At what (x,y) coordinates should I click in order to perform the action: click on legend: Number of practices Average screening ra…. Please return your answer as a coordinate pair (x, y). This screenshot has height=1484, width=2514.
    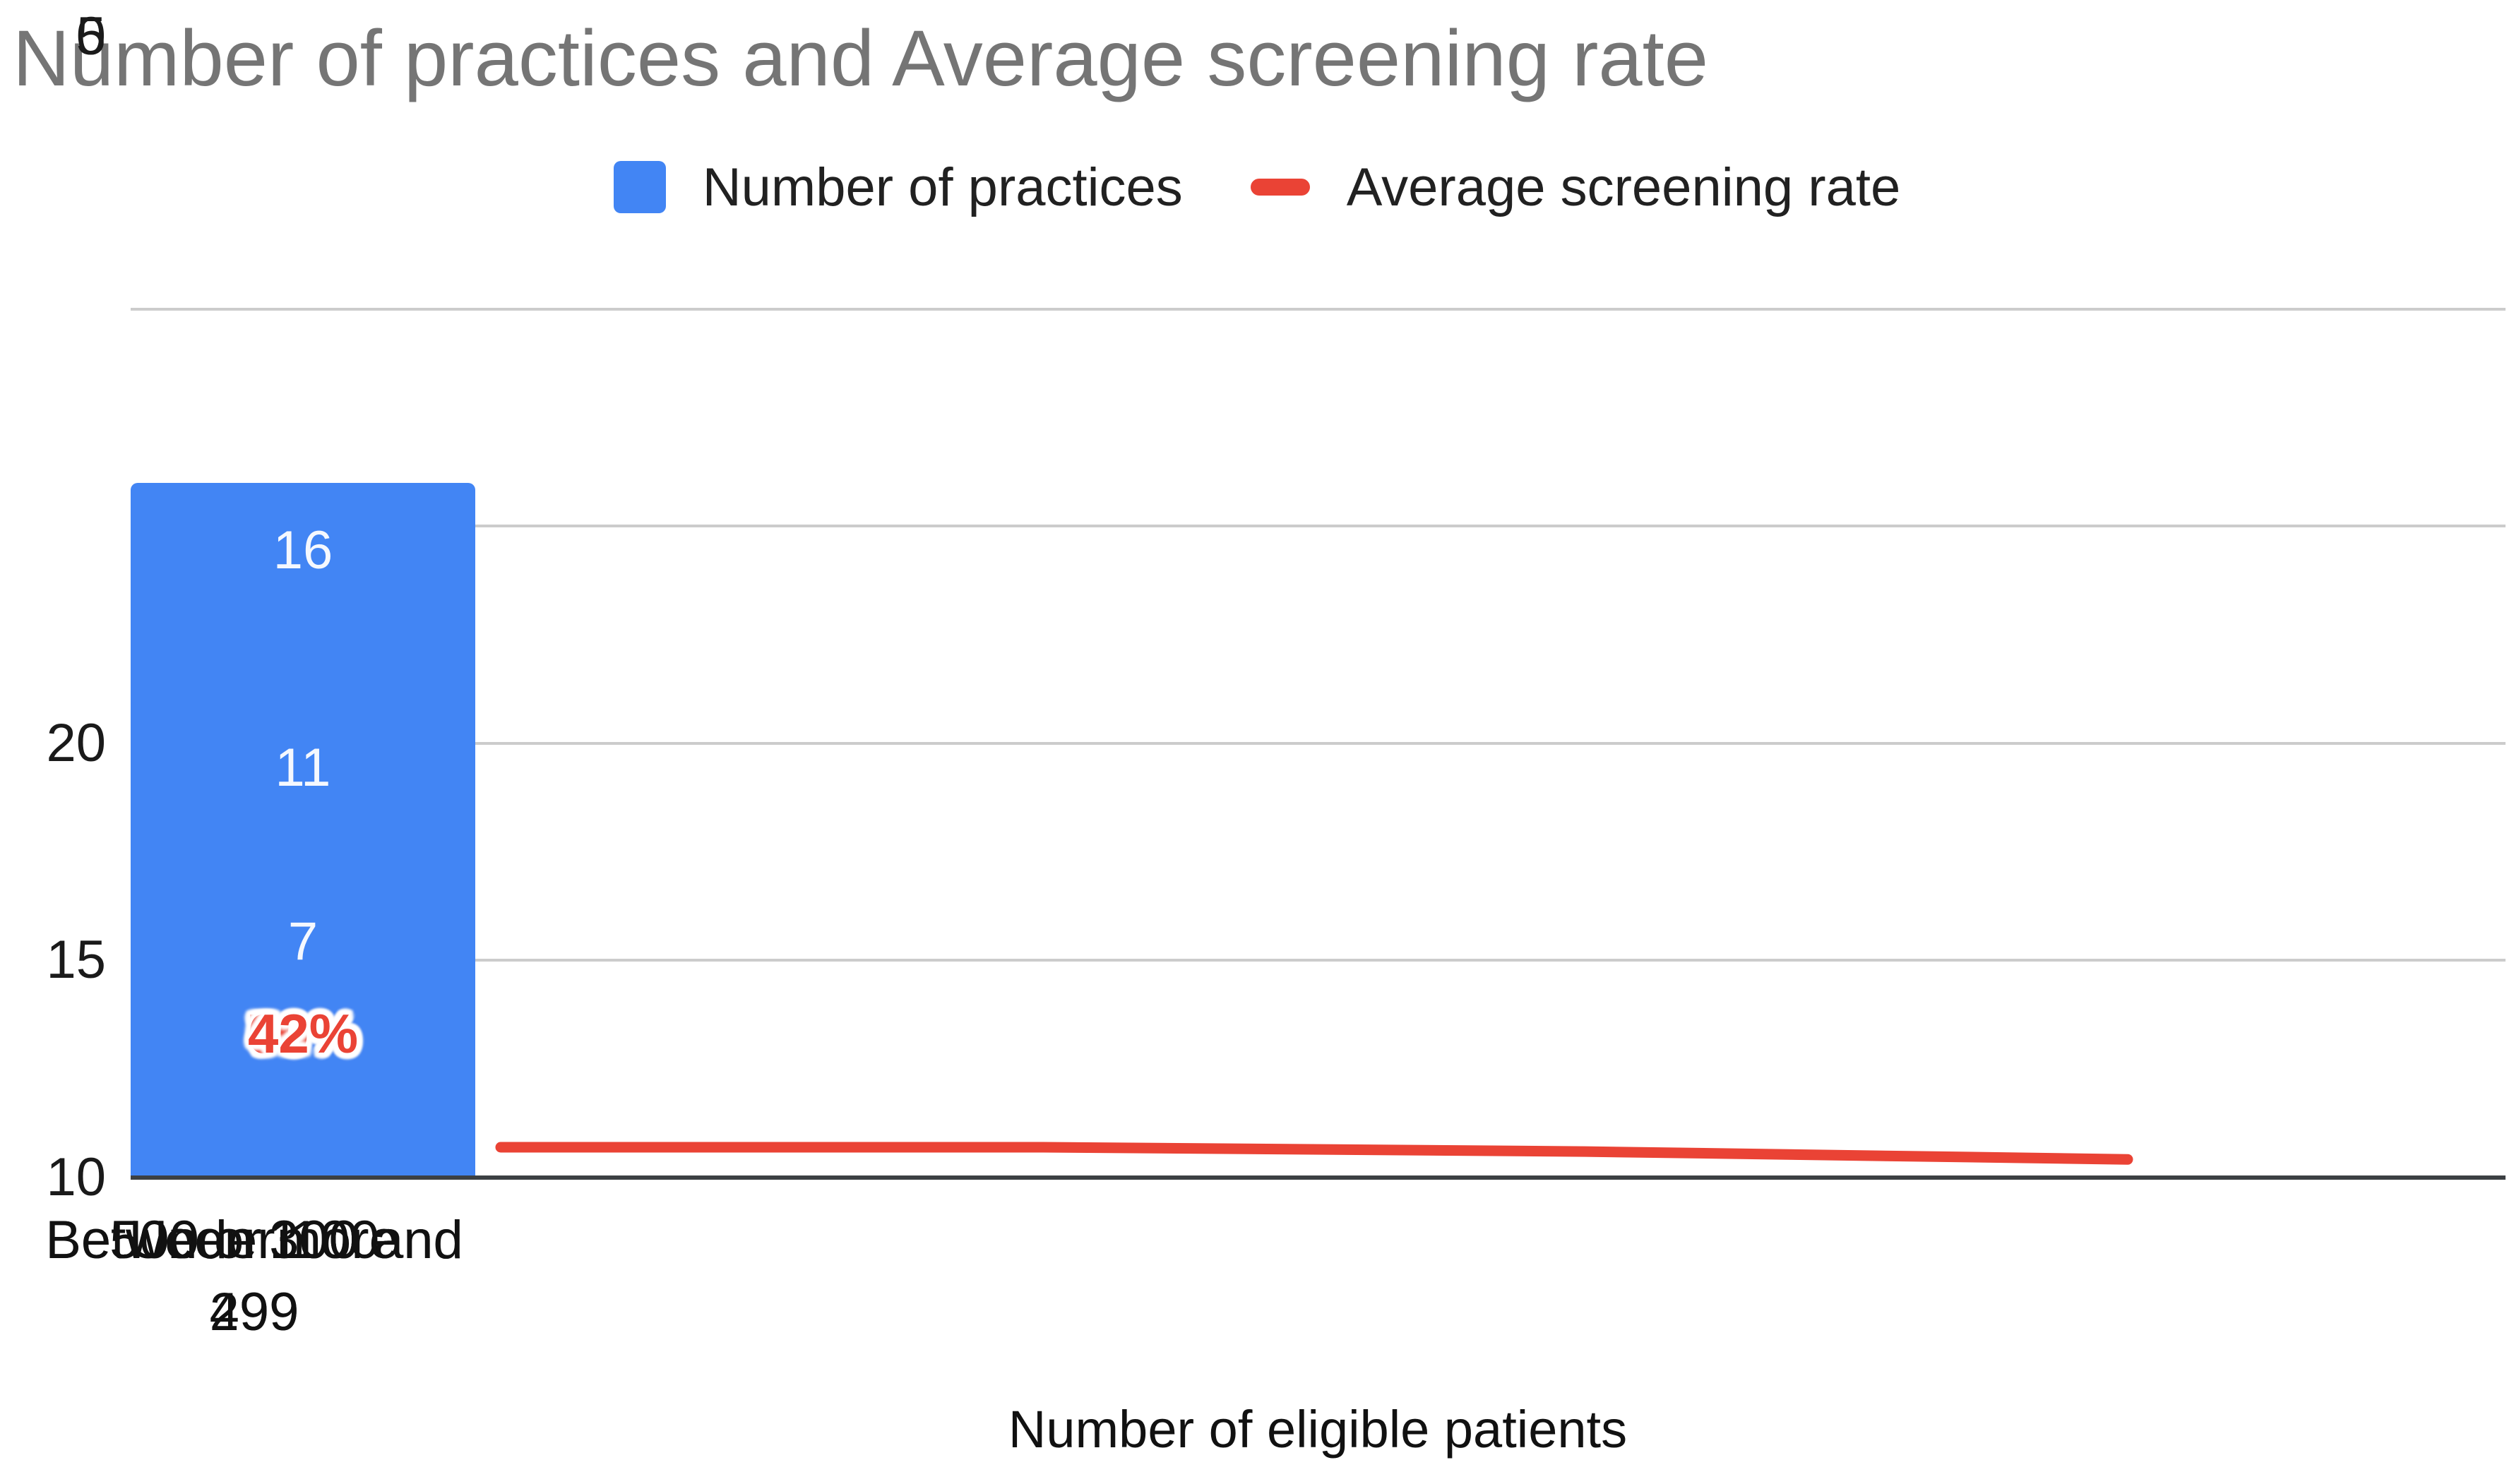
    Looking at the image, I should click on (1257, 188).